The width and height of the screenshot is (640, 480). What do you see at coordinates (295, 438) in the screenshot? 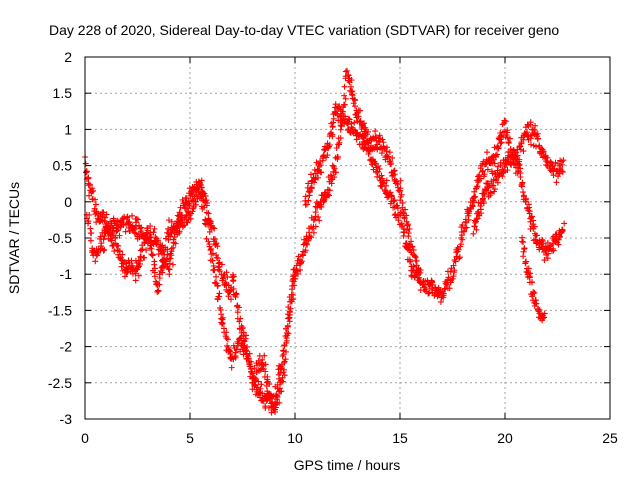
I see `x-tick-label: 10` at bounding box center [295, 438].